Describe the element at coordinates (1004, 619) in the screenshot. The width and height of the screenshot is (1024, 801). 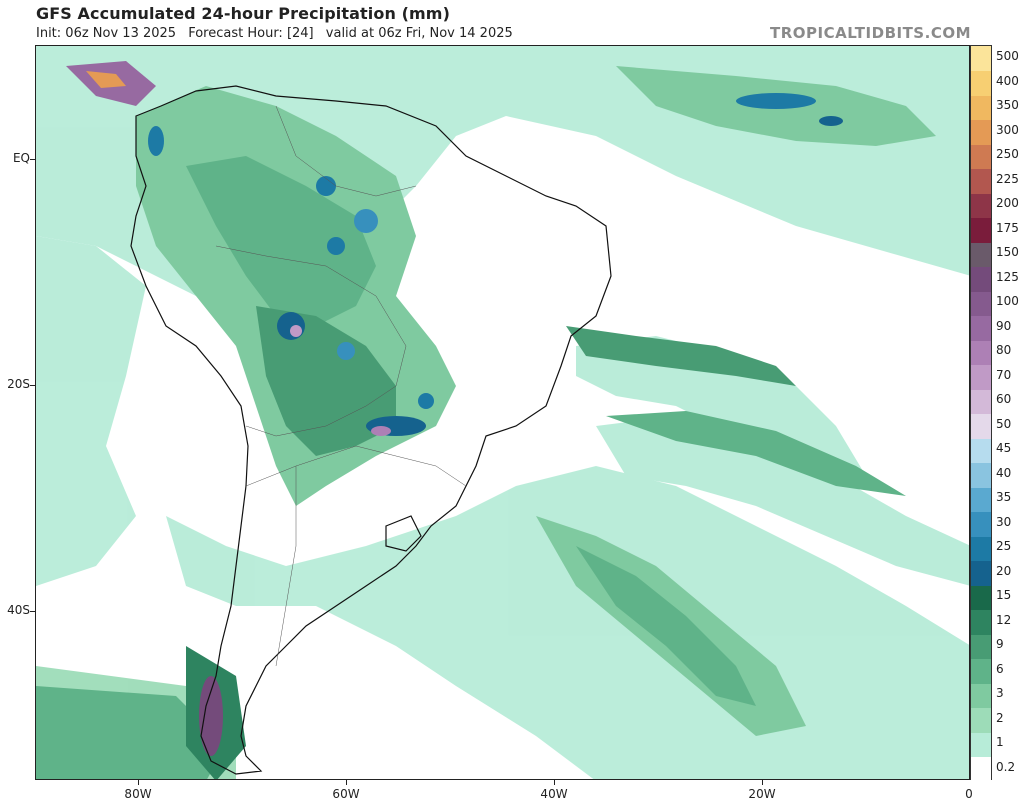
I see `colorbar-label: 12` at that location.